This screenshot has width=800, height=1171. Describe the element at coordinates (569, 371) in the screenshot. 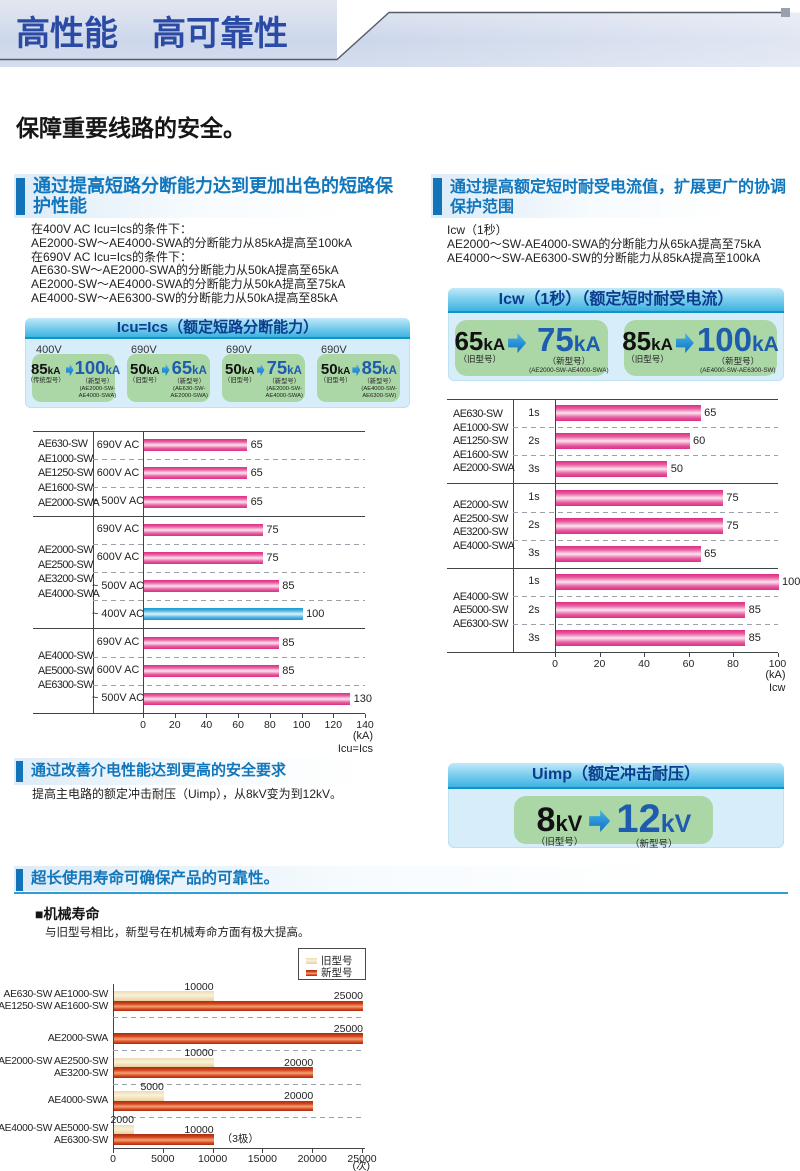

I see `model-range: (AE2000-SW-AE4000-SWA)` at that location.